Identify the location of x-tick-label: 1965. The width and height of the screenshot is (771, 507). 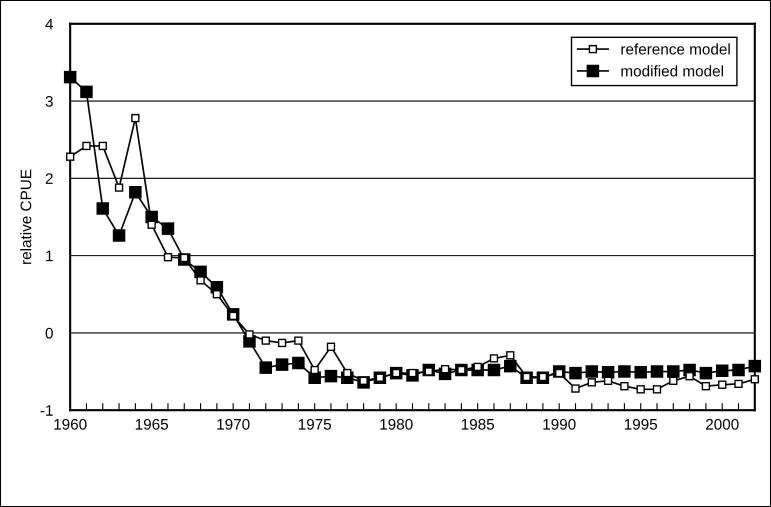
(152, 424).